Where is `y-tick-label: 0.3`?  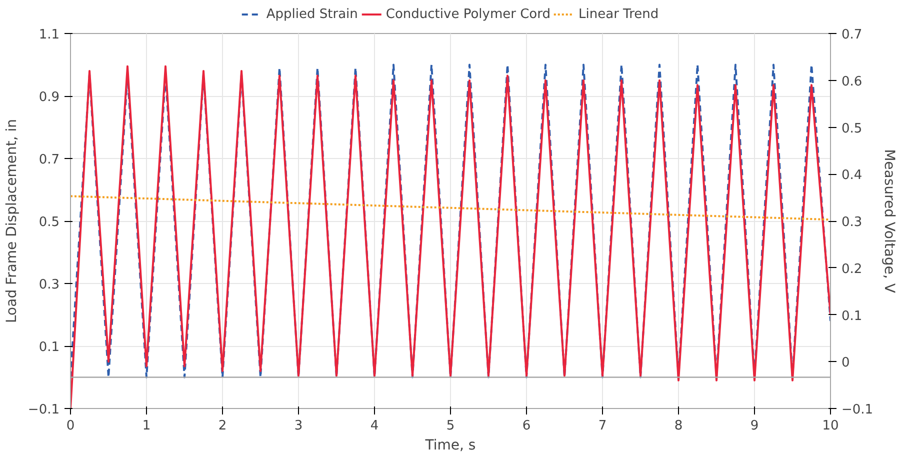 y-tick-label: 0.3 is located at coordinates (49, 285).